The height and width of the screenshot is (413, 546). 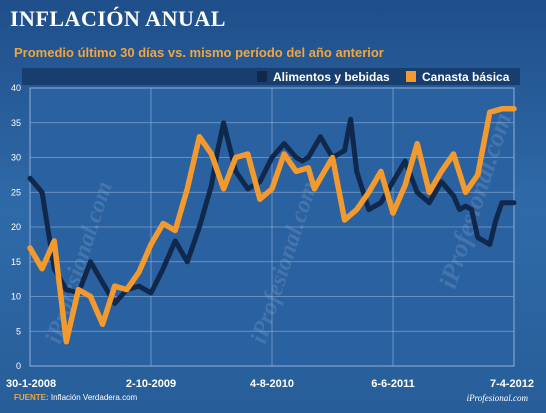 I want to click on y-axis-ticks: 0 5 10 15 20 25 30 35 40, so click(x=16, y=227).